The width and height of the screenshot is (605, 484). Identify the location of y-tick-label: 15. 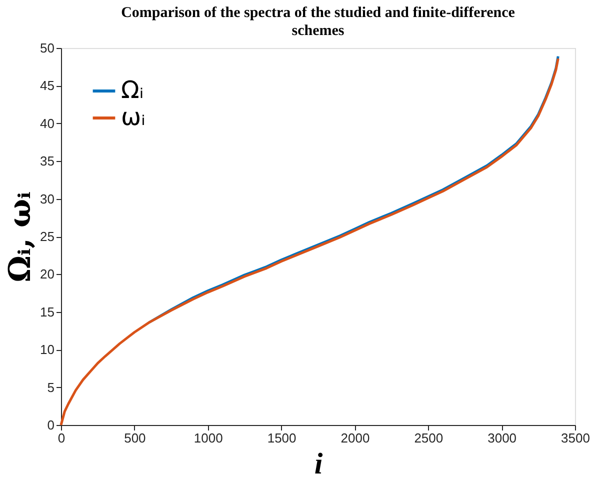
(47, 312).